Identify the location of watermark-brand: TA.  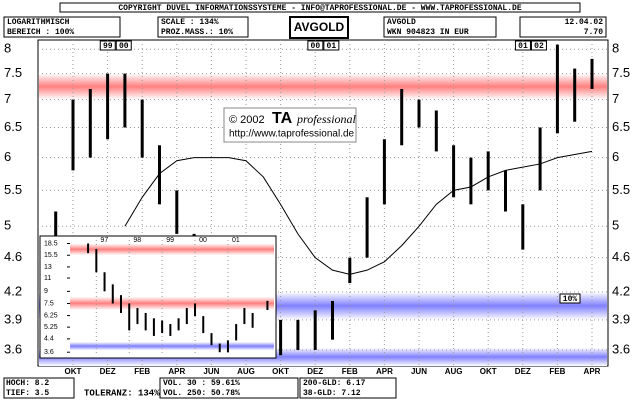
(282, 118).